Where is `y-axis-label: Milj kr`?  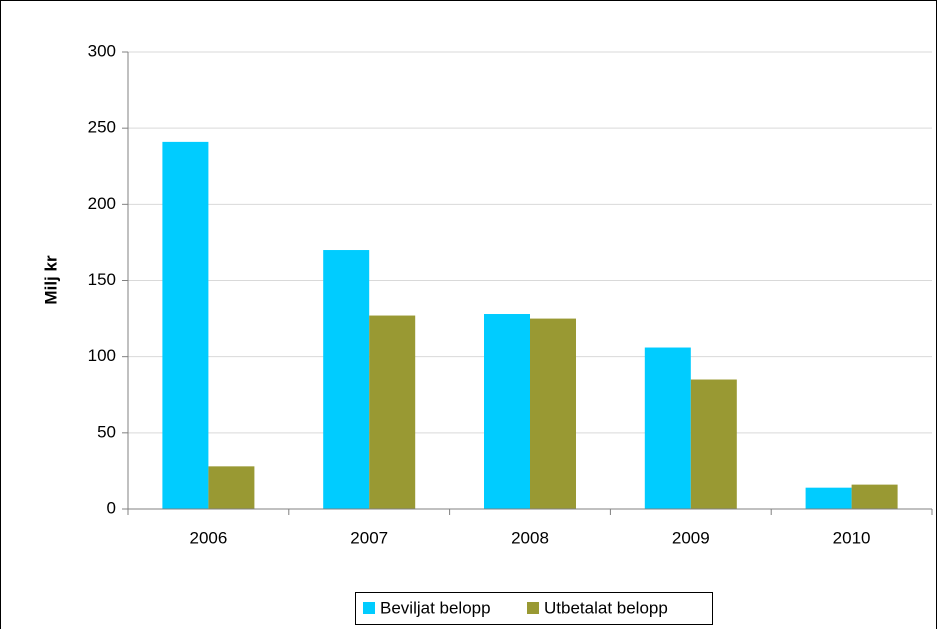 y-axis-label: Milj kr is located at coordinates (50, 280).